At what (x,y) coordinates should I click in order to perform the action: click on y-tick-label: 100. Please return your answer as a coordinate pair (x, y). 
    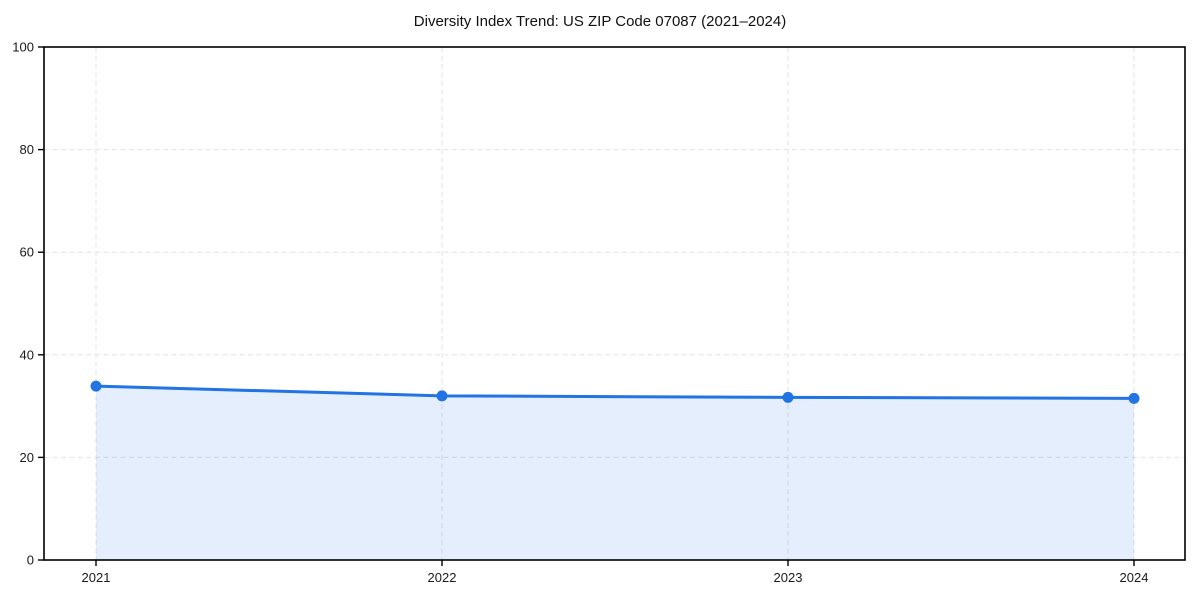
    Looking at the image, I should click on (23, 47).